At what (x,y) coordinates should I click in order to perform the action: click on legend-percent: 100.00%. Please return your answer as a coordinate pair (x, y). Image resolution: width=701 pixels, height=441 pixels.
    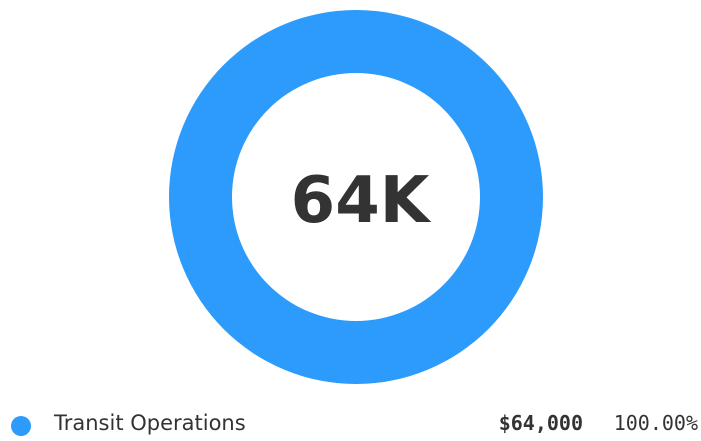
    Looking at the image, I should click on (655, 423).